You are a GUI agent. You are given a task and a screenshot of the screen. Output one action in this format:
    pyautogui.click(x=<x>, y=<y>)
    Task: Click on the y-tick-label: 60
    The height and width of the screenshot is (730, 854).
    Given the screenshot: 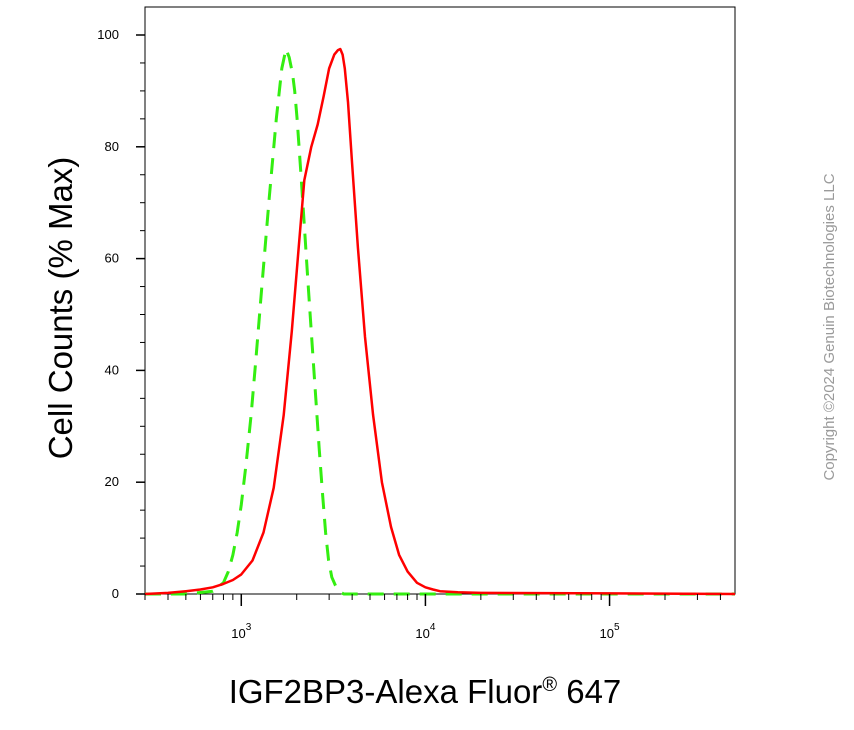 What is the action you would take?
    pyautogui.click(x=112, y=258)
    